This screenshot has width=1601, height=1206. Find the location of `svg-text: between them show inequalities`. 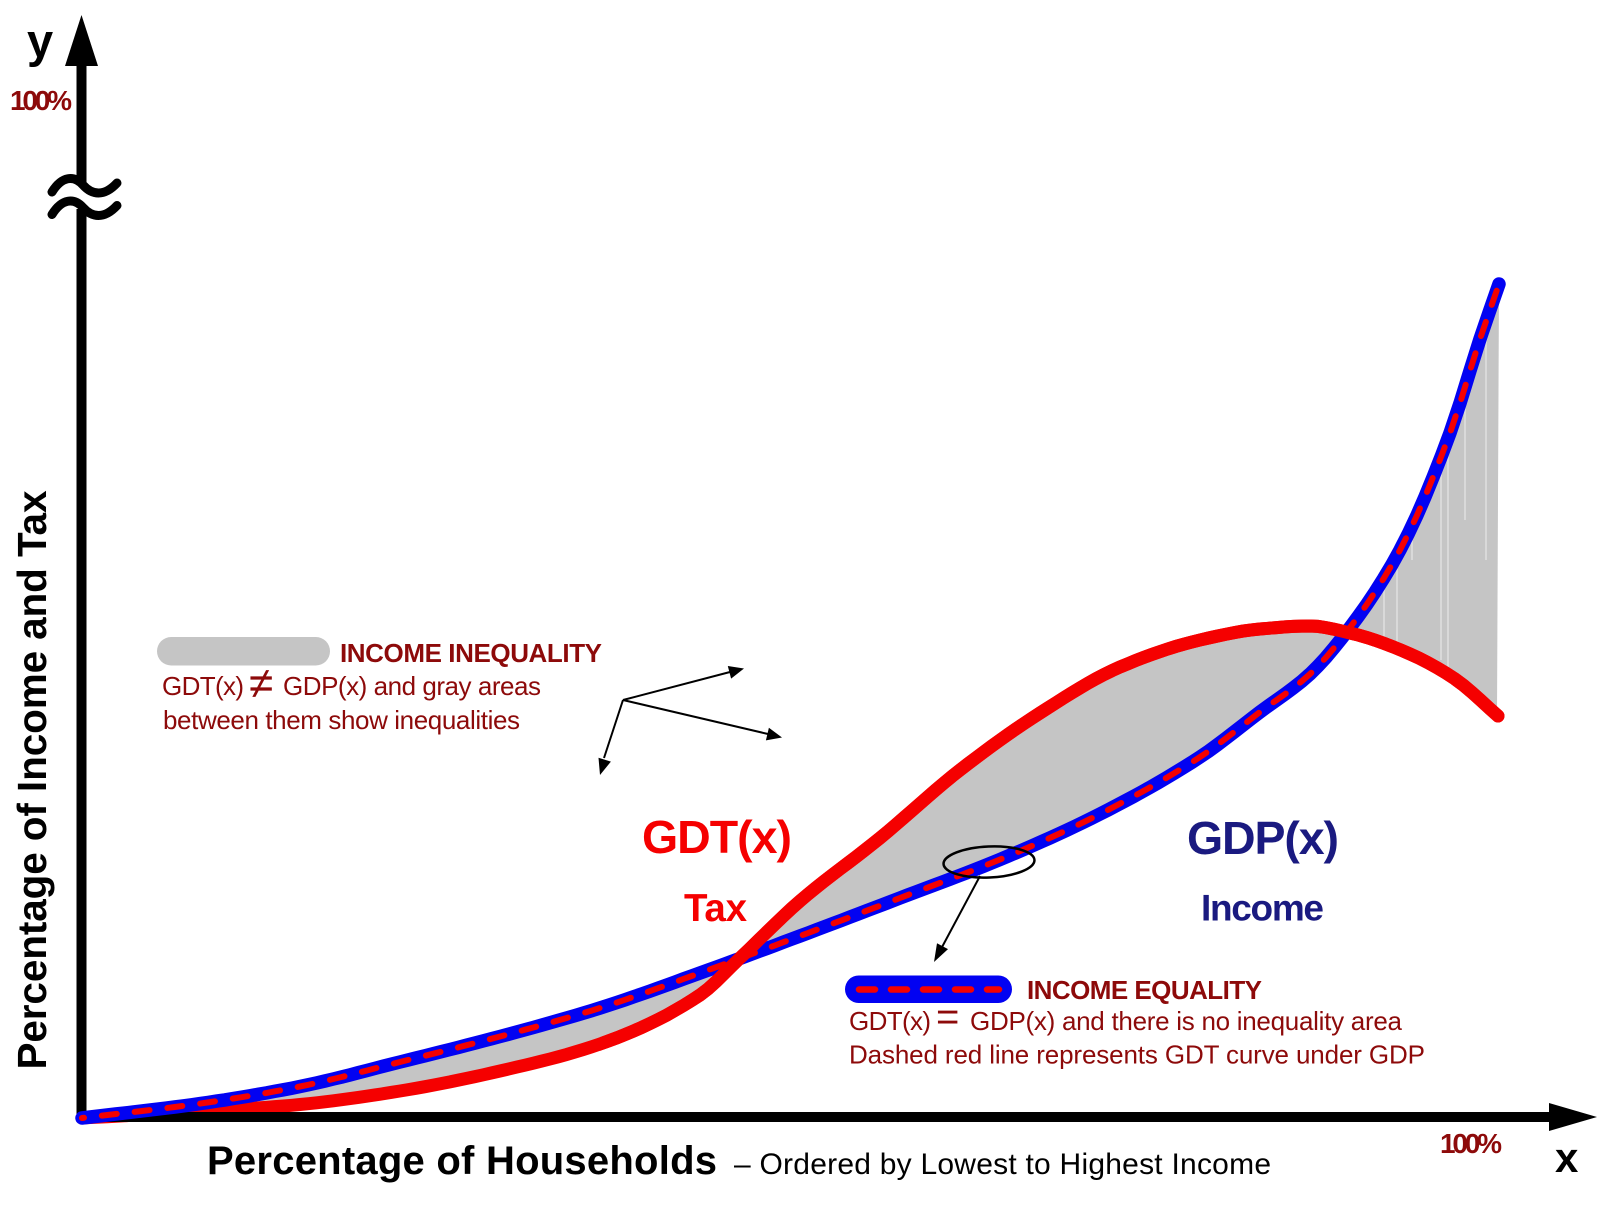

svg-text: between them show inequalities is located at coordinates (341, 720).